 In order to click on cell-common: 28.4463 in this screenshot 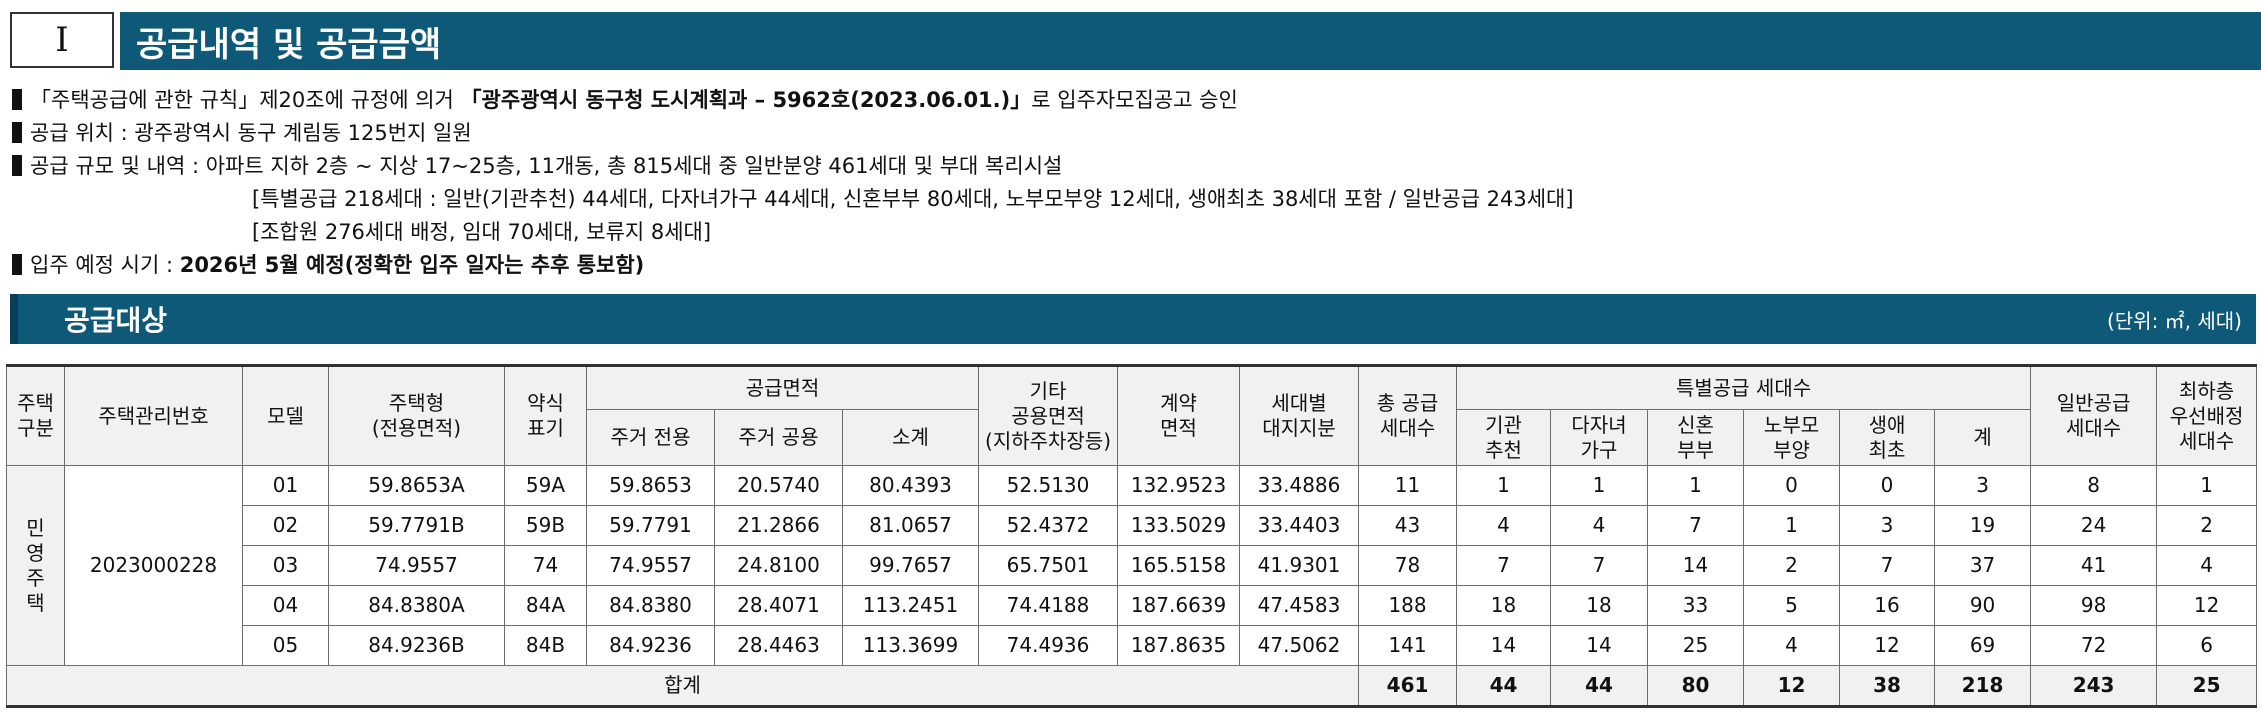, I will do `click(778, 645)`.